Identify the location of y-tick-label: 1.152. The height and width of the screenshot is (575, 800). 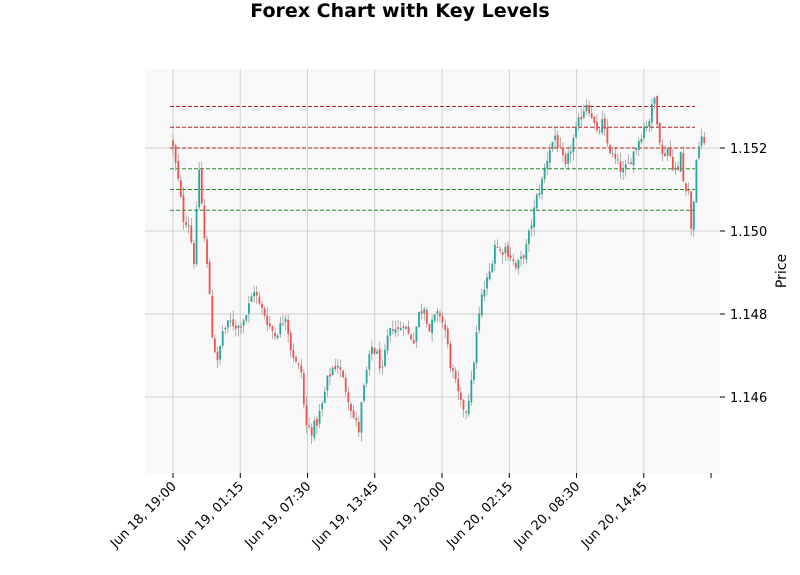
(748, 149).